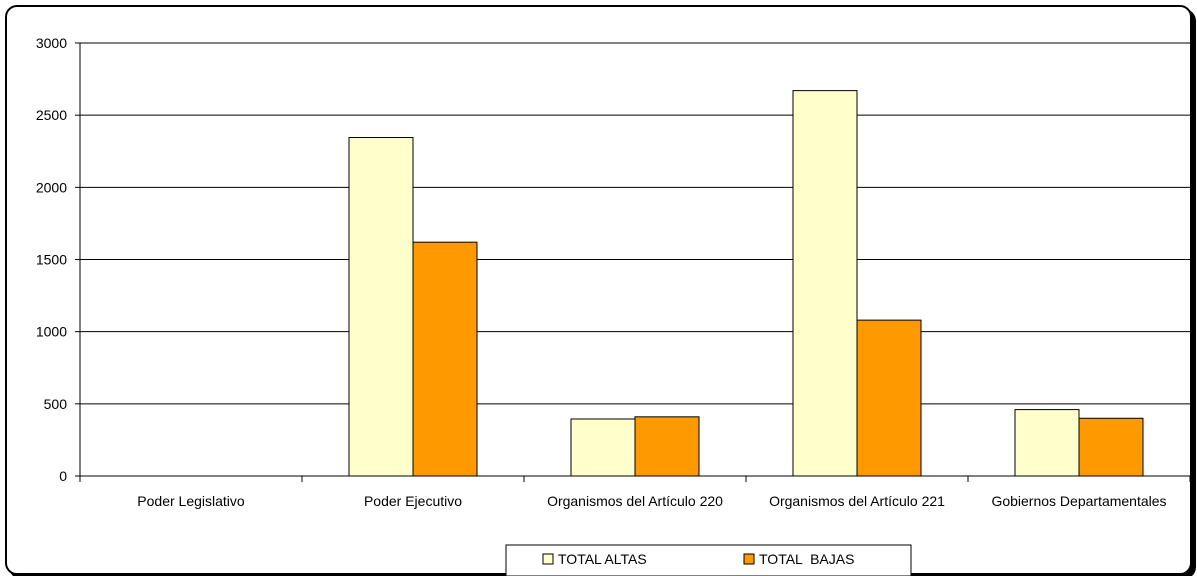 This screenshot has height=576, width=1197. What do you see at coordinates (857, 501) in the screenshot?
I see `x-category-label: Organismos del Artículo 221` at bounding box center [857, 501].